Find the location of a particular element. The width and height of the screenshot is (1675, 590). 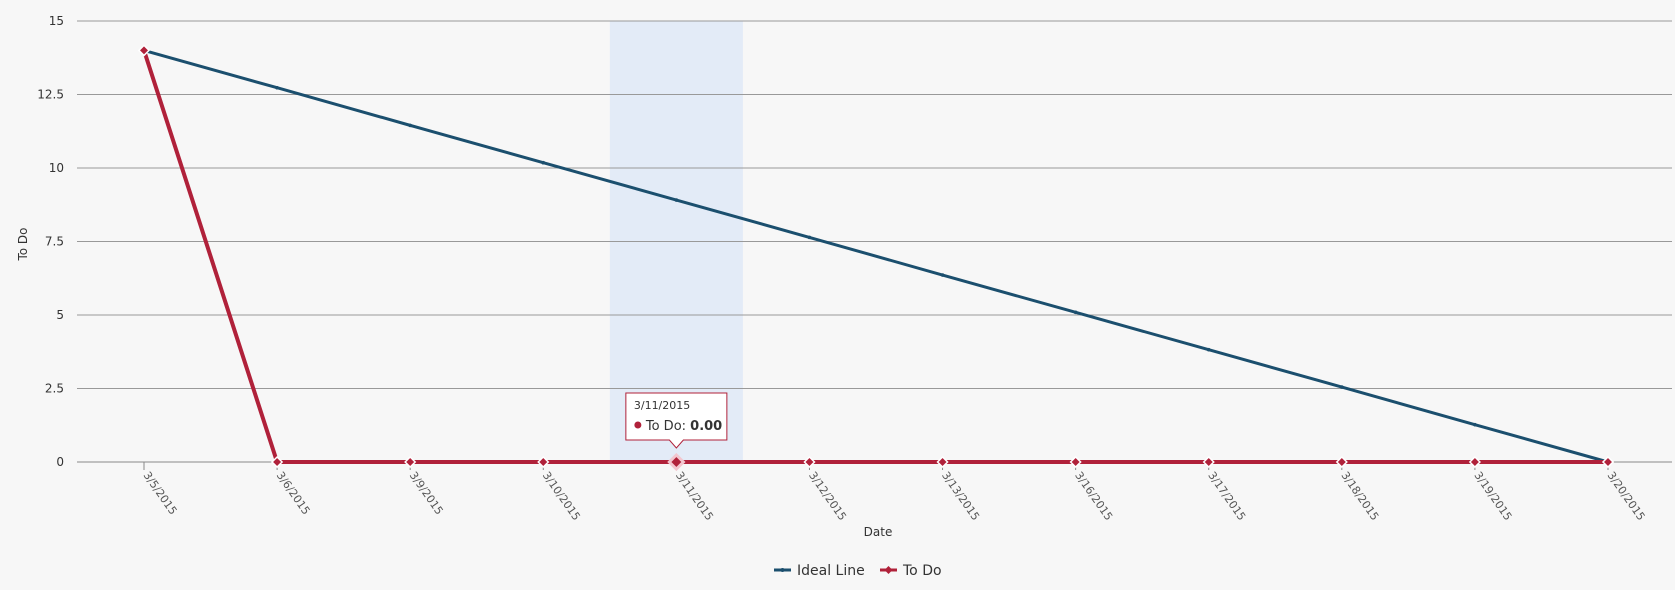

y-tick-label: 12.5 is located at coordinates (50, 95).